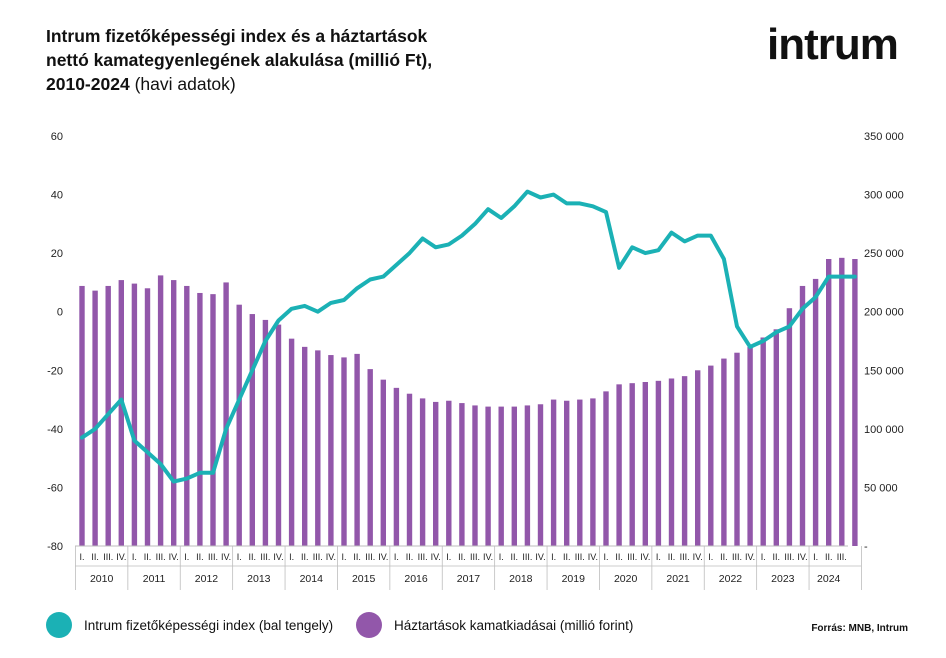 This screenshot has width=946, height=658. What do you see at coordinates (57, 254) in the screenshot?
I see `left-axis-tick-label: 20` at bounding box center [57, 254].